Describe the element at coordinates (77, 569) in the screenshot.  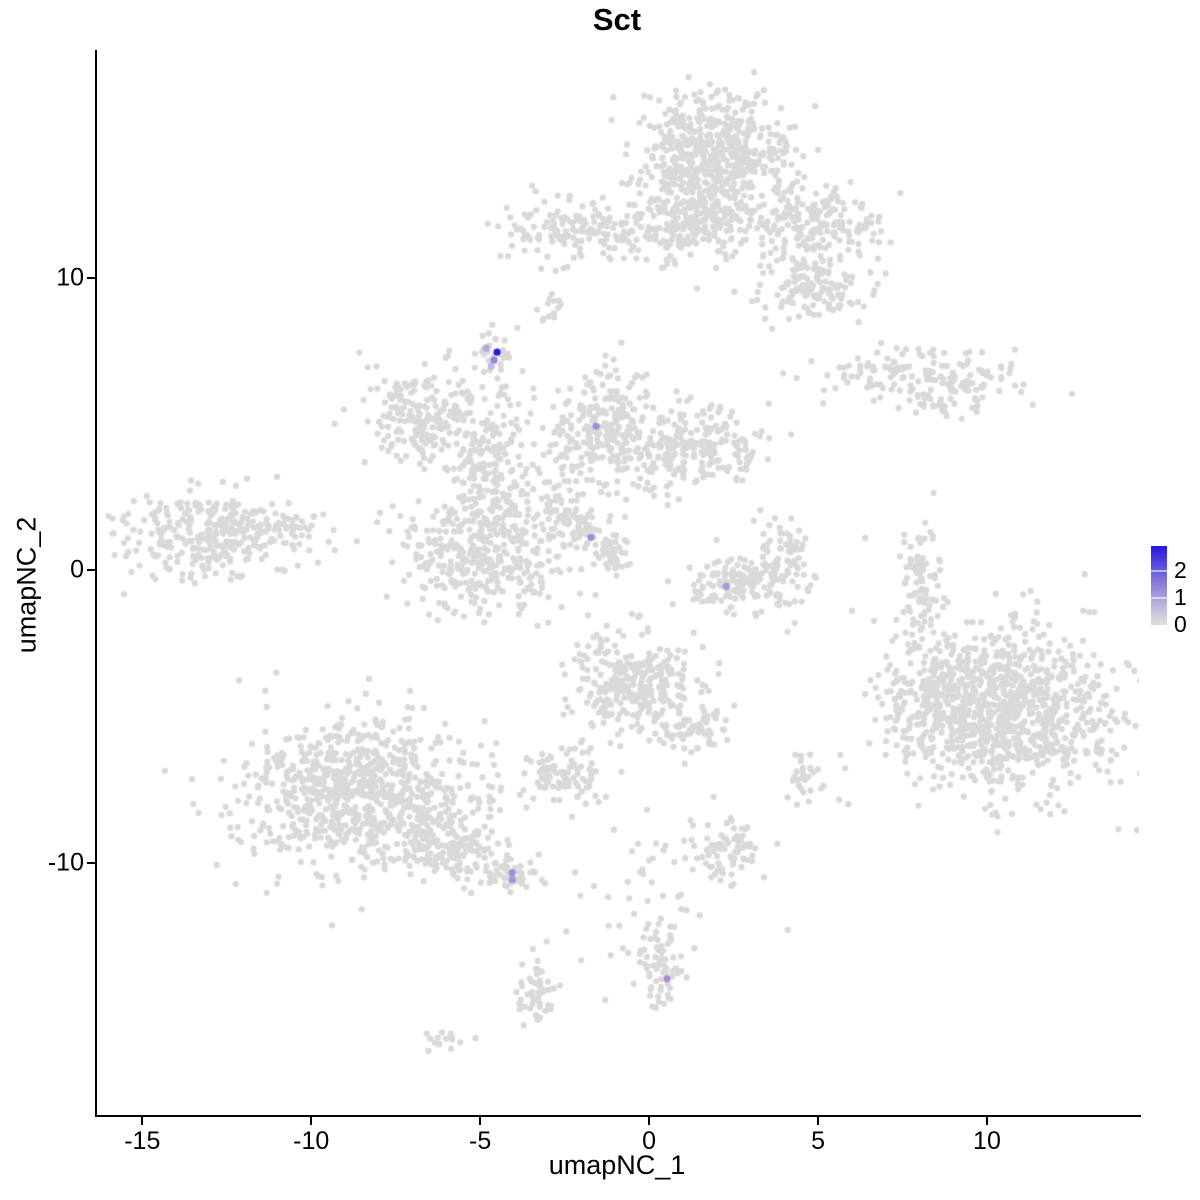
I see `y-tick-label: 0` at that location.